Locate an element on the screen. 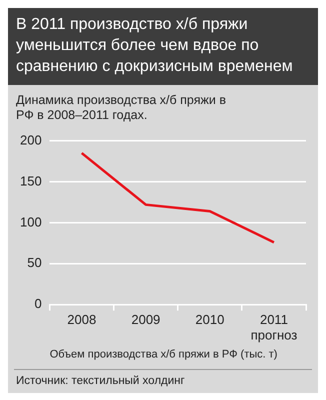  chart-subtitle: Динамика производства х/б пряжи в РФ в 2008–2011 годах. is located at coordinates (121, 108).